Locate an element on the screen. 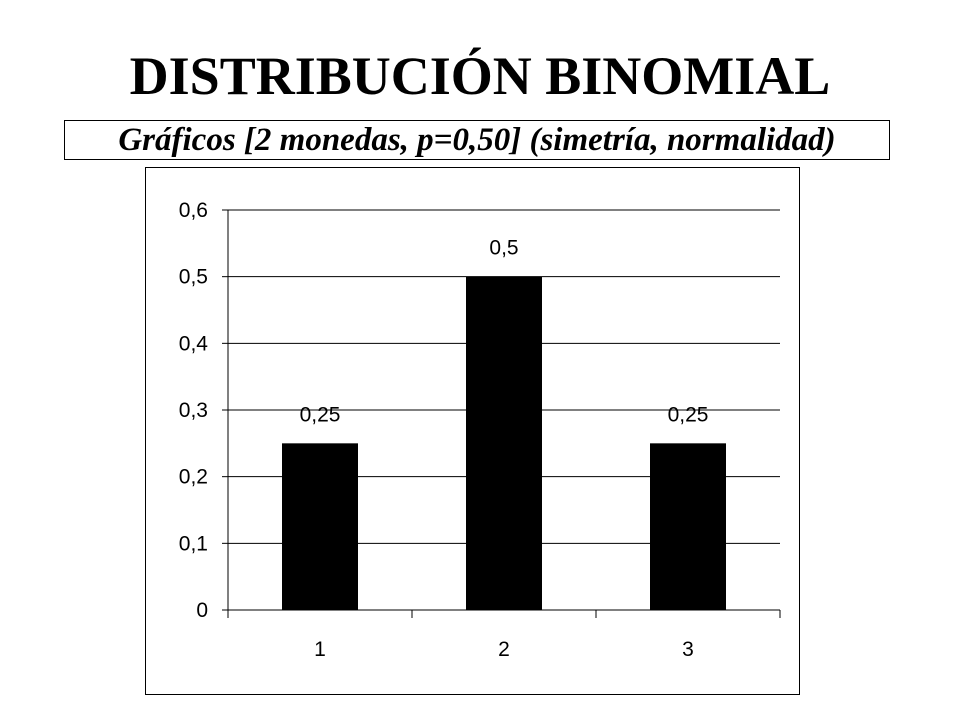 The width and height of the screenshot is (960, 720). y-tick-label: 0,5 is located at coordinates (193, 277).